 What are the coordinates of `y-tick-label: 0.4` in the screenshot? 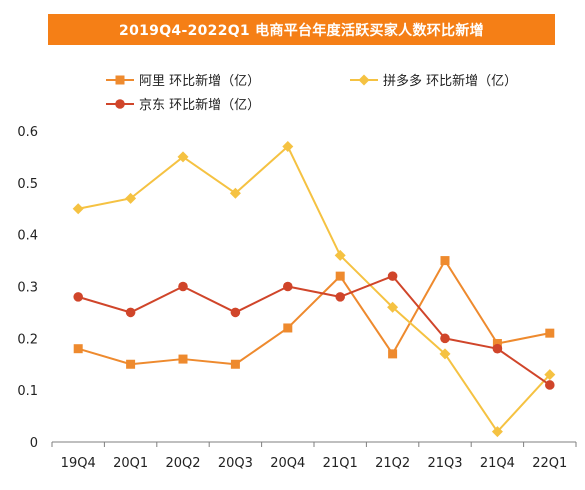 It's located at (27, 236).